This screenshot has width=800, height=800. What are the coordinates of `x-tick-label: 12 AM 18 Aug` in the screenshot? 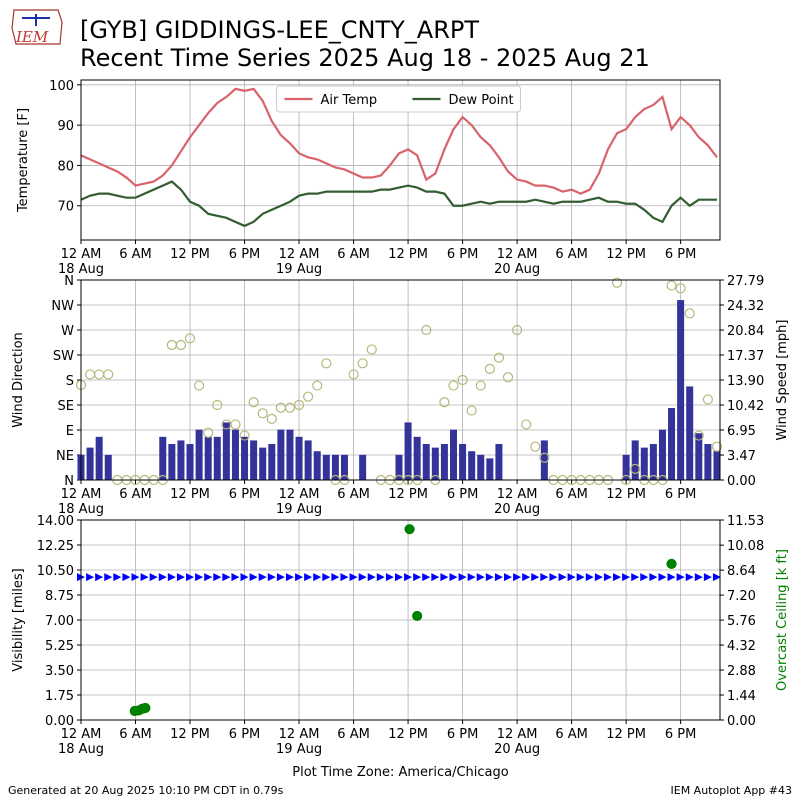 It's located at (81, 502).